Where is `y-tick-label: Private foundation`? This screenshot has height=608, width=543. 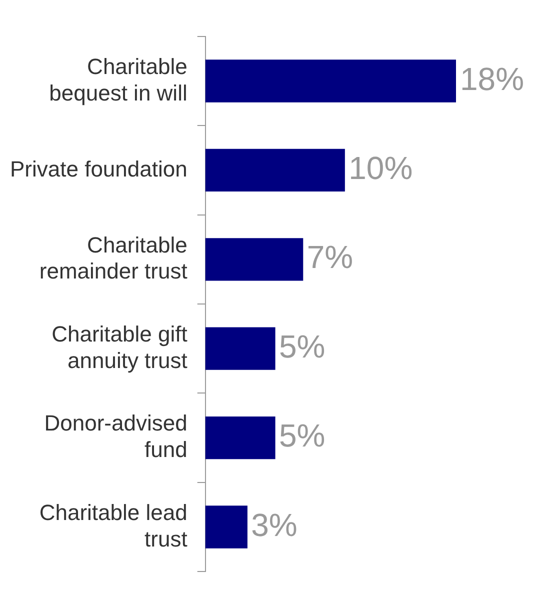
y-tick-label: Private foundation is located at coordinates (99, 169).